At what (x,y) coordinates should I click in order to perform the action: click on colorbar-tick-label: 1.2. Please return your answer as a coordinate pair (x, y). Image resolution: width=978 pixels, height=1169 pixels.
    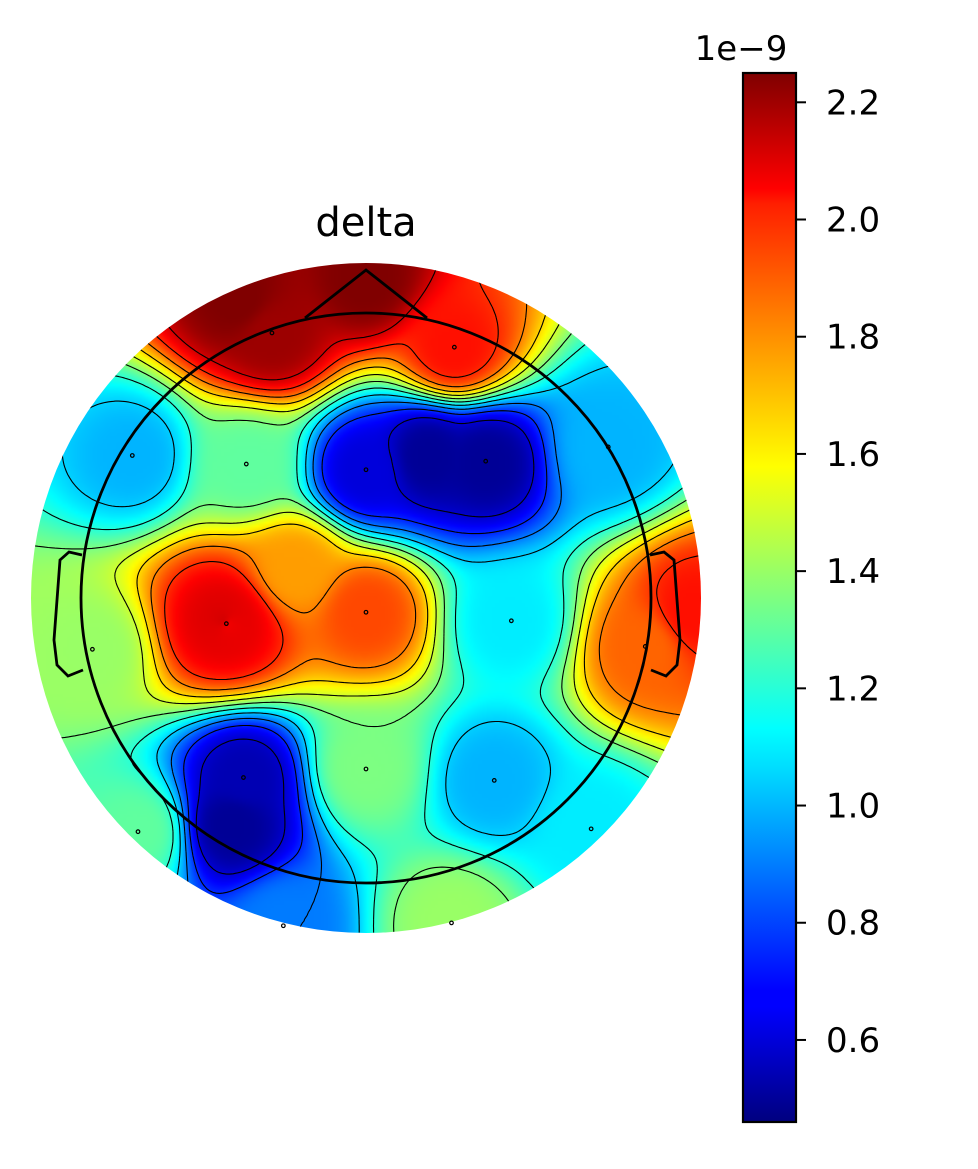
    Looking at the image, I should click on (853, 689).